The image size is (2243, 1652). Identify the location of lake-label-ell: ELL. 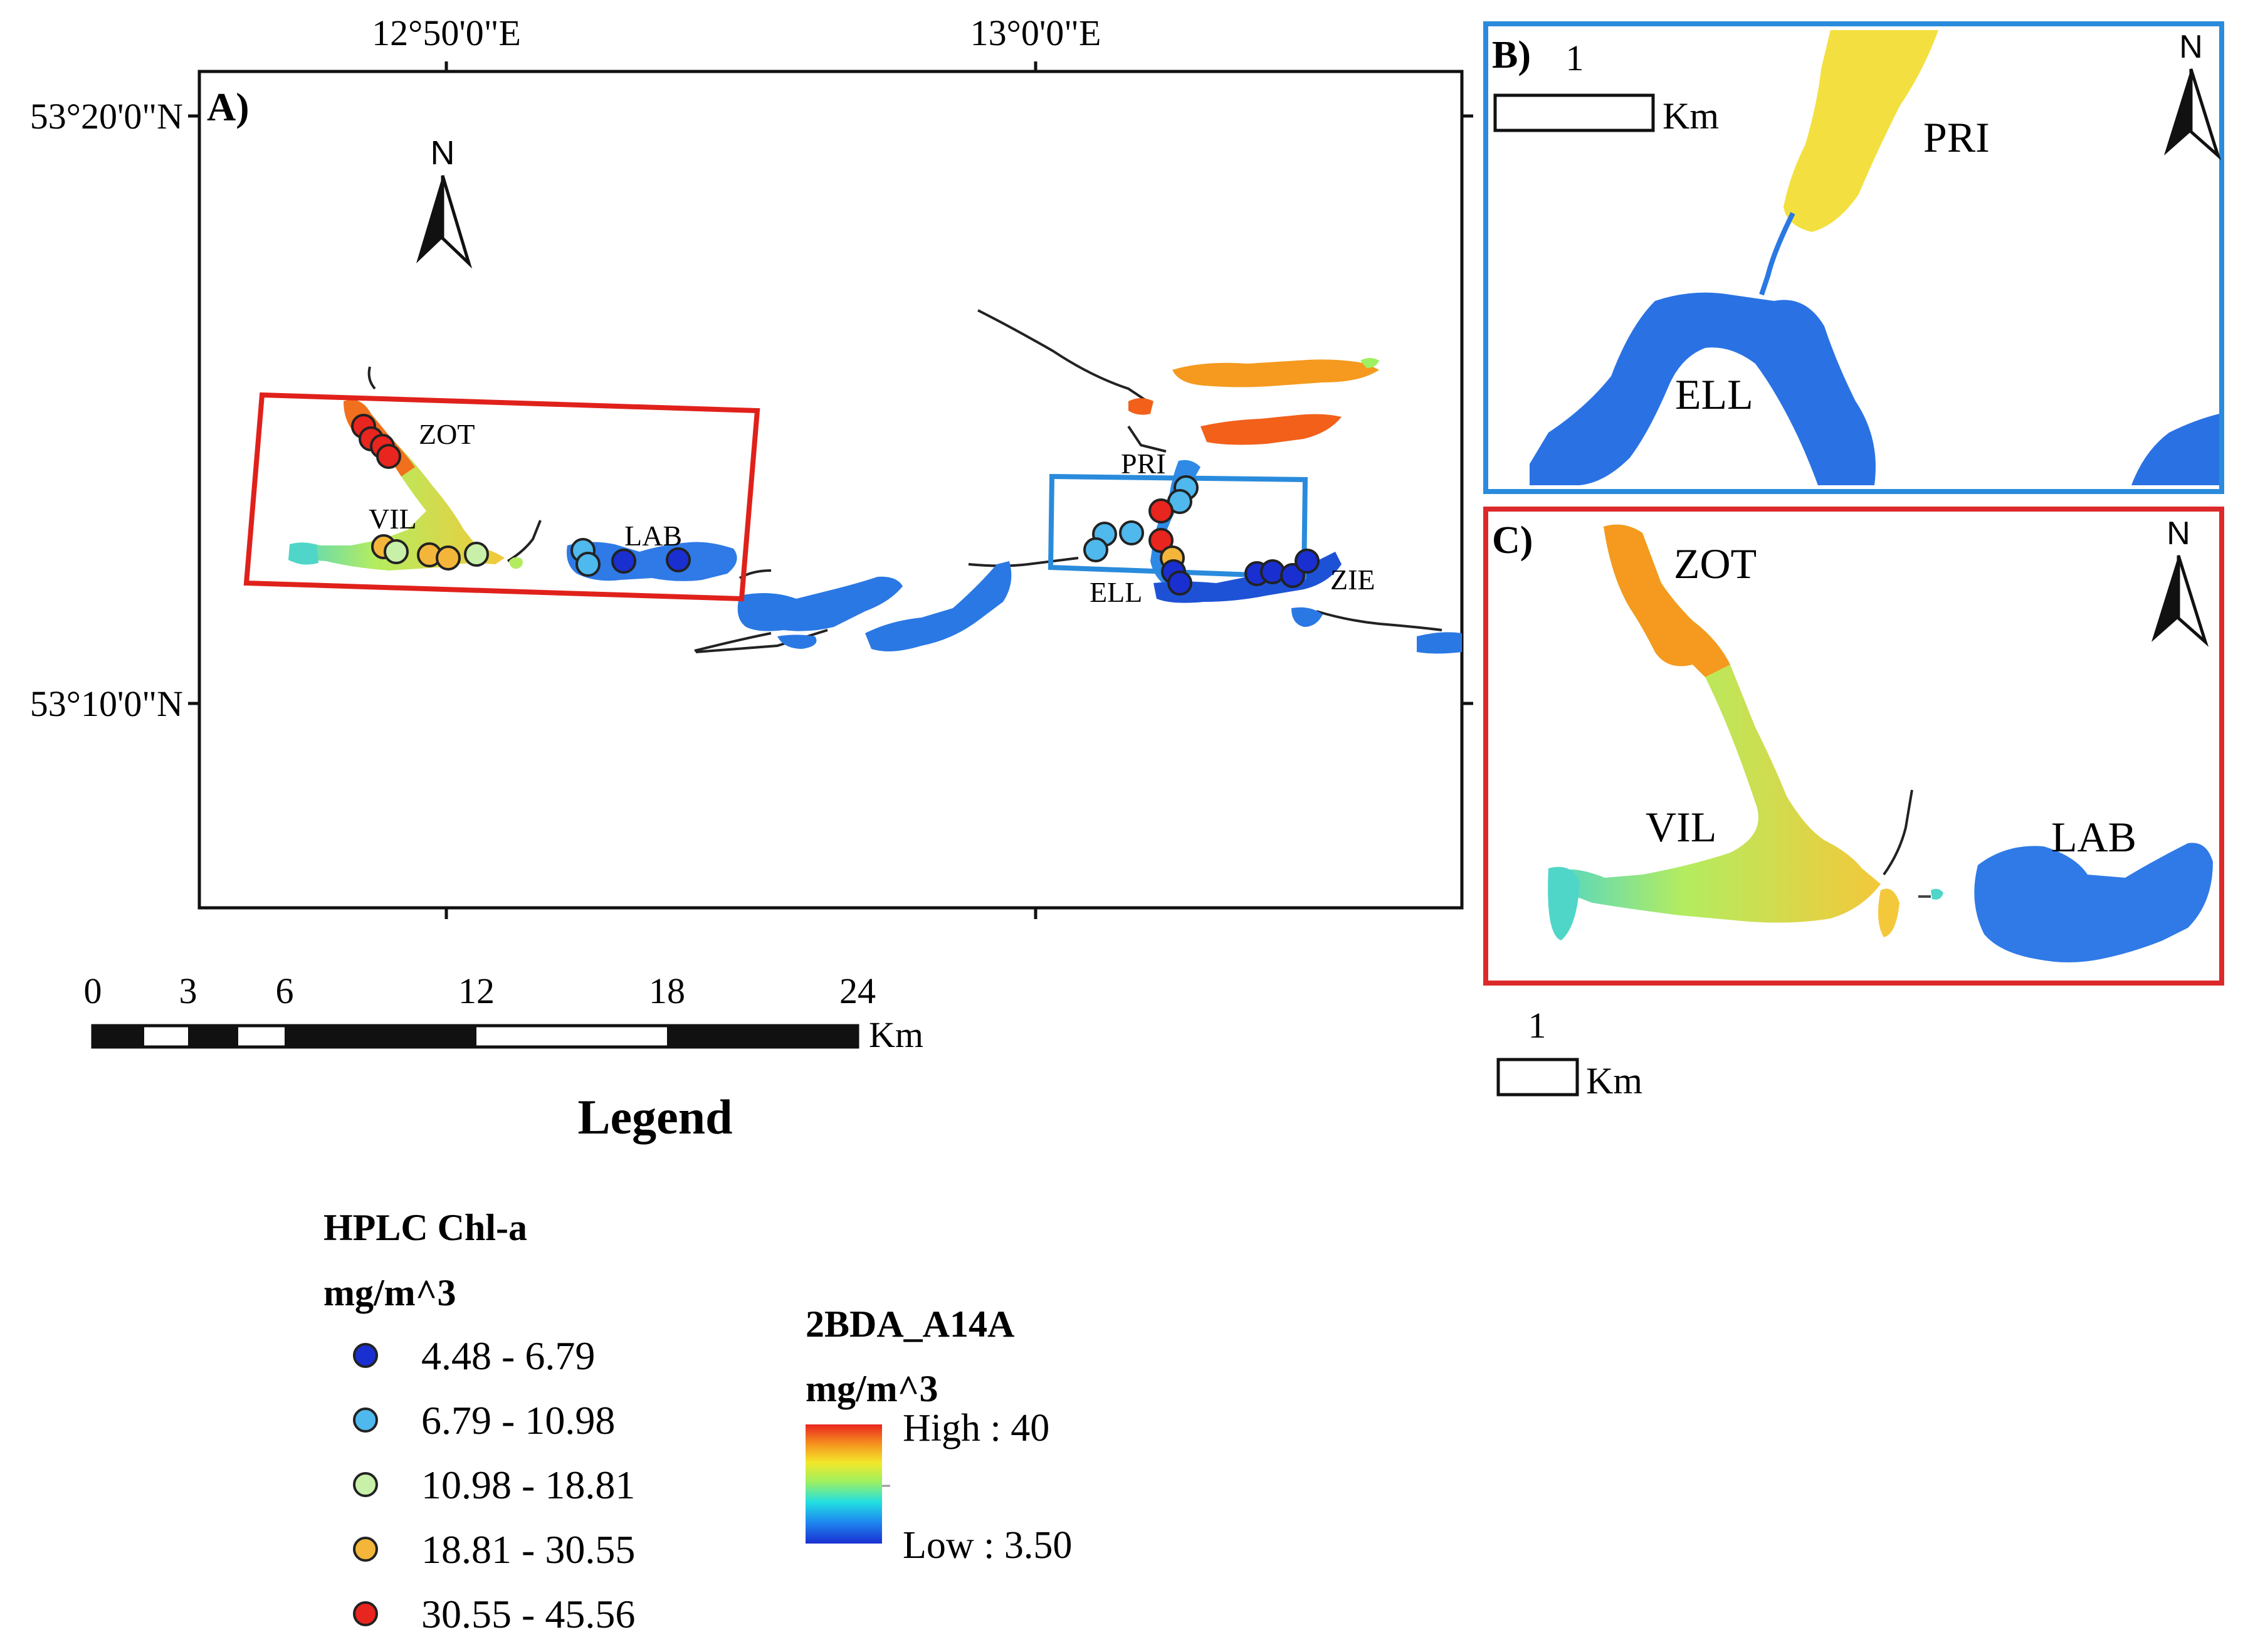
(1116, 592).